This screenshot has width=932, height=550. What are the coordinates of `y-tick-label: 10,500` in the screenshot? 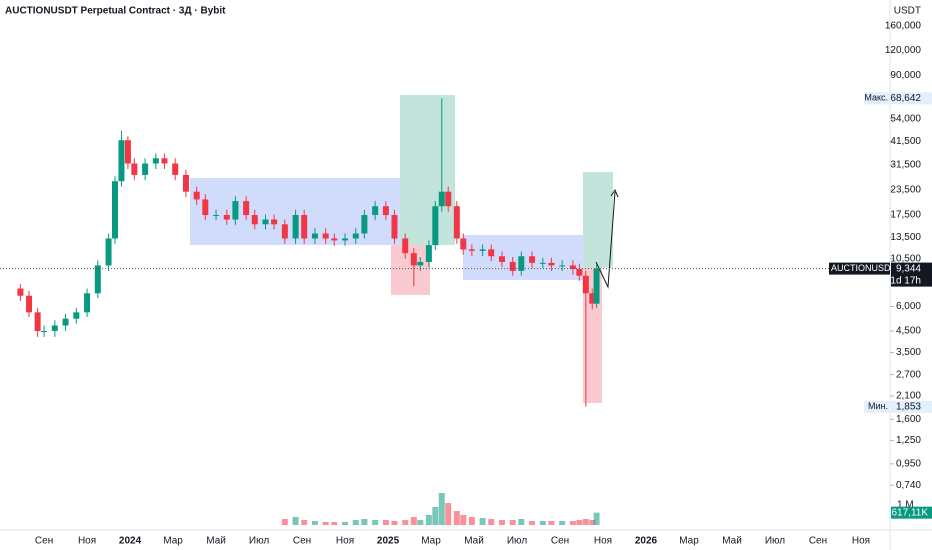 It's located at (905, 258).